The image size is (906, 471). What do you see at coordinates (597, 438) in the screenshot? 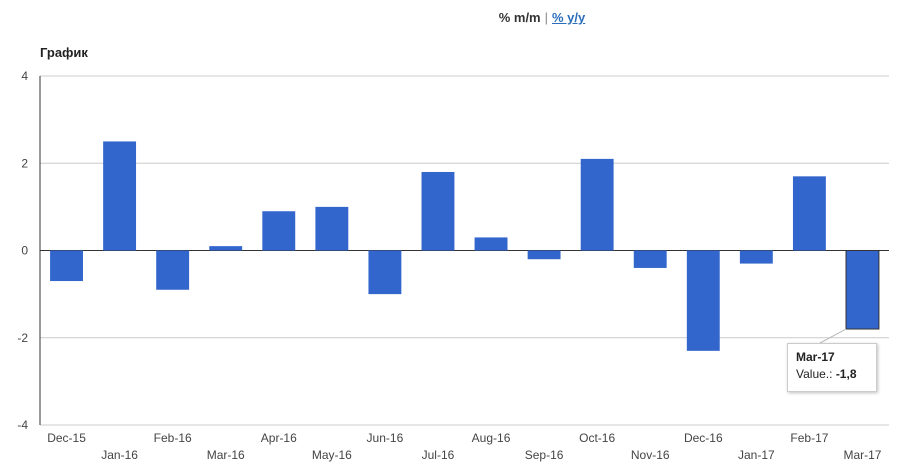
I see `x-tick-label: Oct-16` at bounding box center [597, 438].